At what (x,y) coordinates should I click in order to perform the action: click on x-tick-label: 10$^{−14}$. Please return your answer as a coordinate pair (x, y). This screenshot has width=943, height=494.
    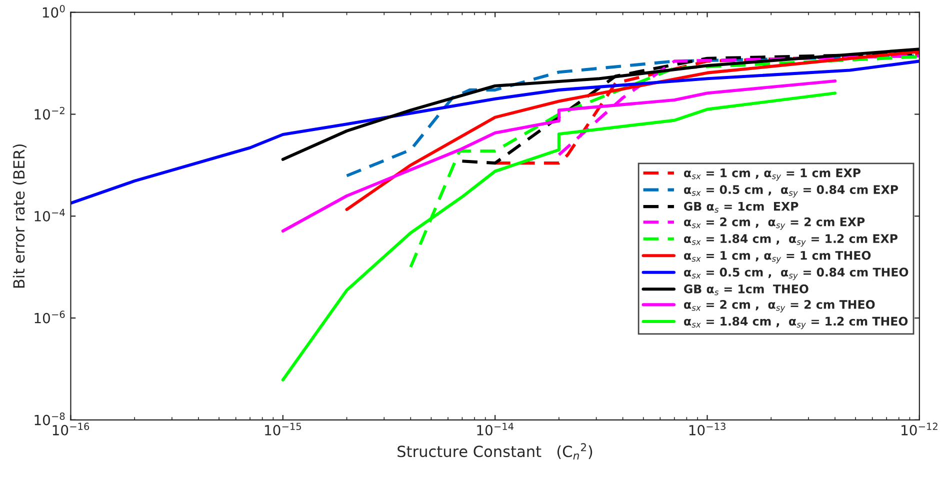
    Looking at the image, I should click on (495, 429).